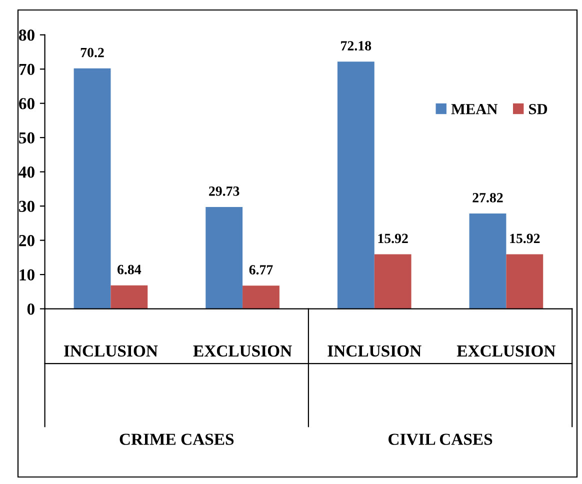 The height and width of the screenshot is (484, 582). Describe the element at coordinates (177, 439) in the screenshot. I see `text: CRIME CASES` at that location.